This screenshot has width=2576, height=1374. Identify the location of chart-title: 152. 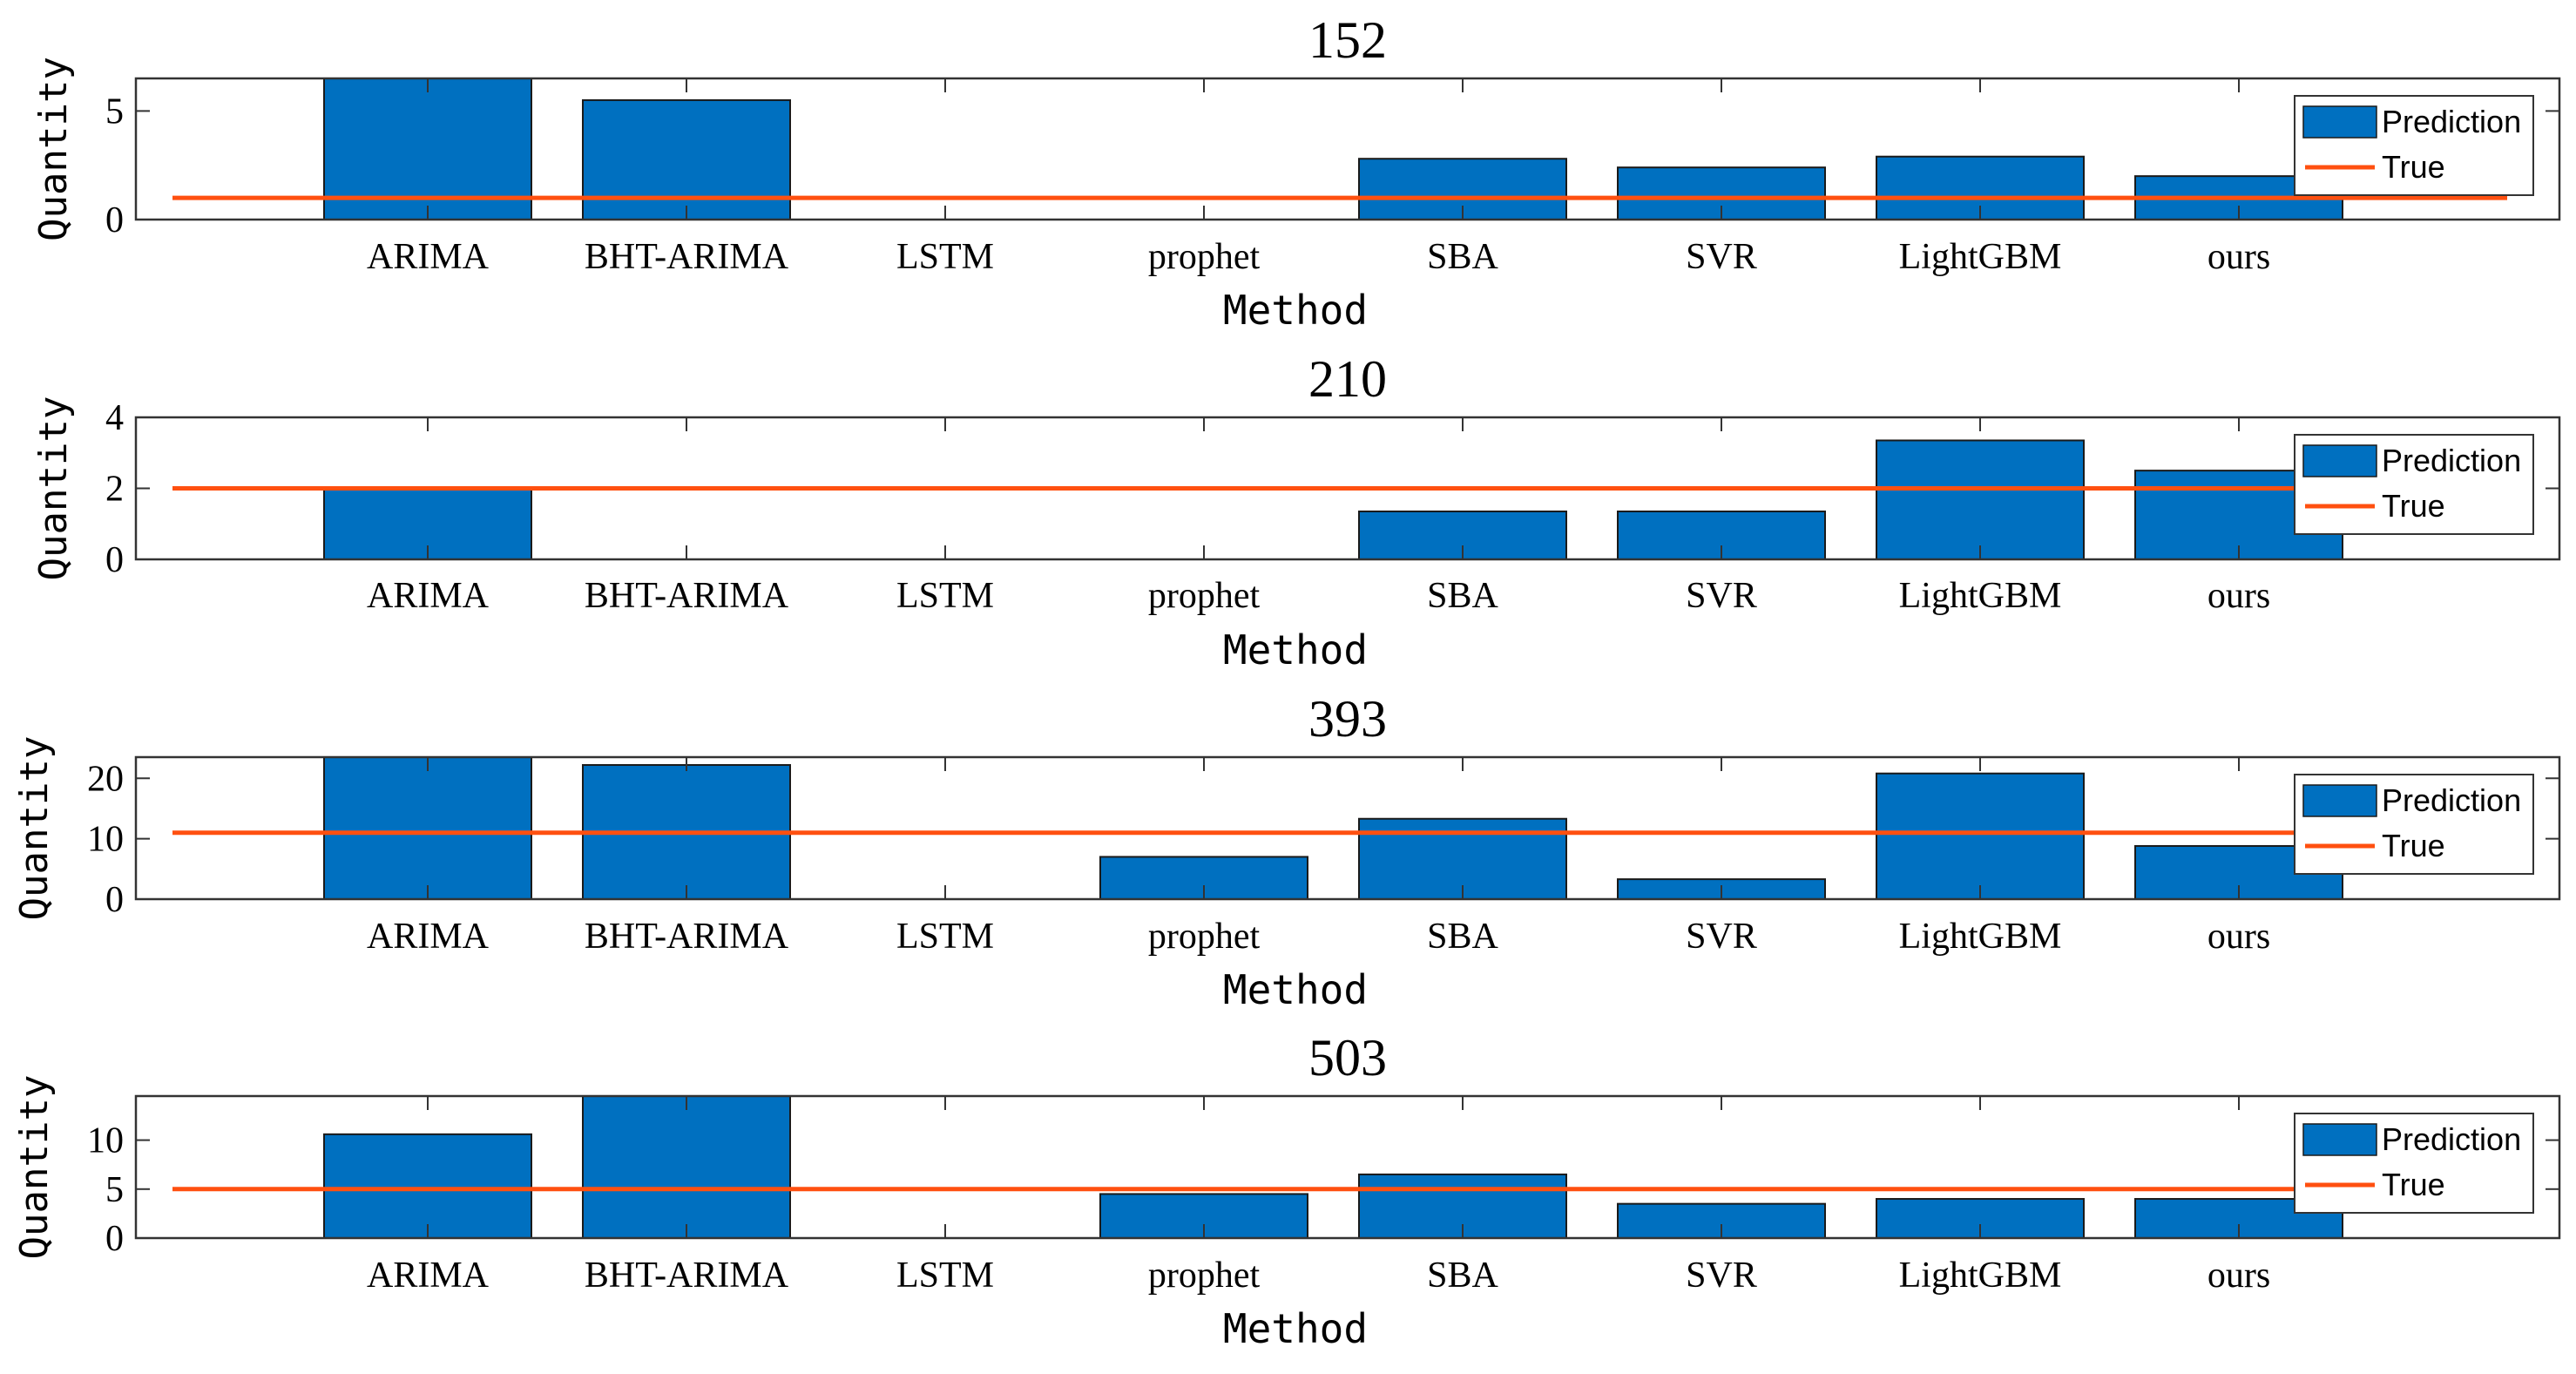
(1347, 40).